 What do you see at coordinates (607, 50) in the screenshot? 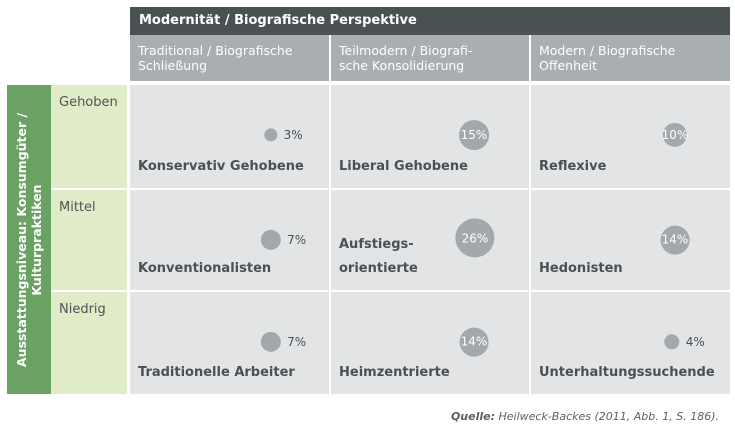
I see `column-header-line: Modern / Biografische` at bounding box center [607, 50].